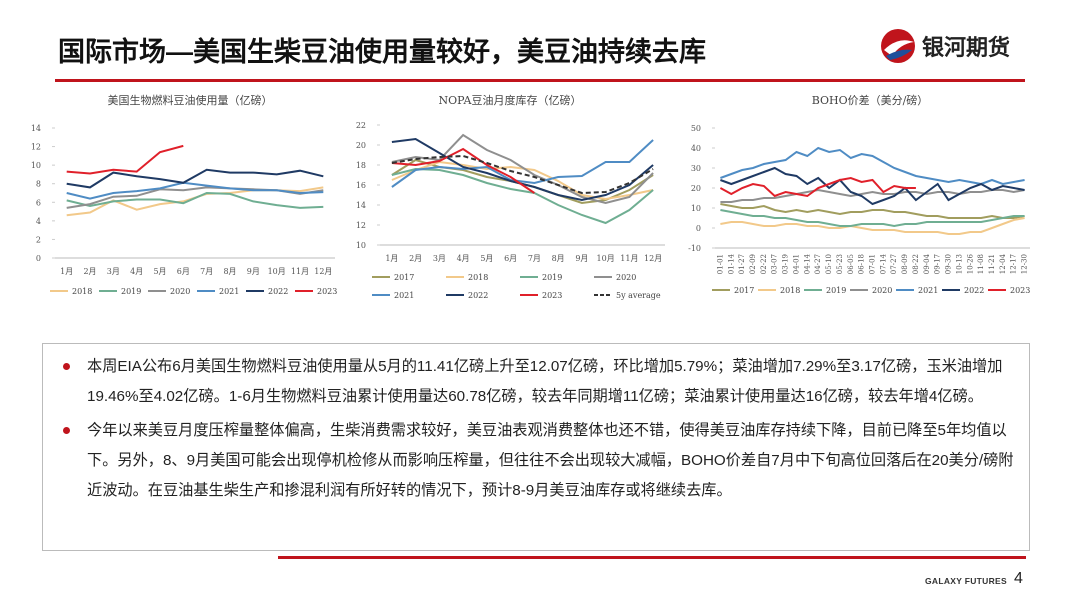  What do you see at coordinates (652, 557) in the screenshot?
I see `footer-line` at bounding box center [652, 557].